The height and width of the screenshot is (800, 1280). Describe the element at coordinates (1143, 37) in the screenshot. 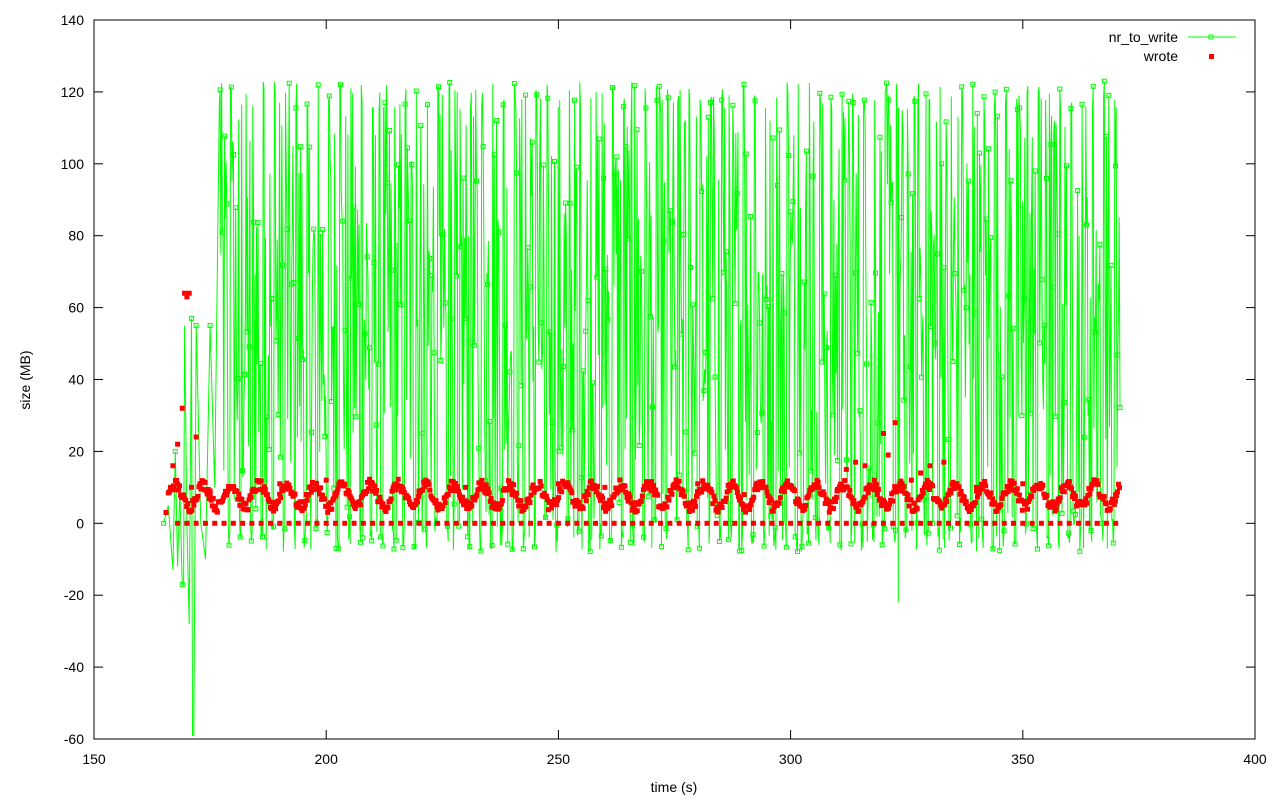

I see `legend-label-nr-to-write: nr_to_write` at that location.